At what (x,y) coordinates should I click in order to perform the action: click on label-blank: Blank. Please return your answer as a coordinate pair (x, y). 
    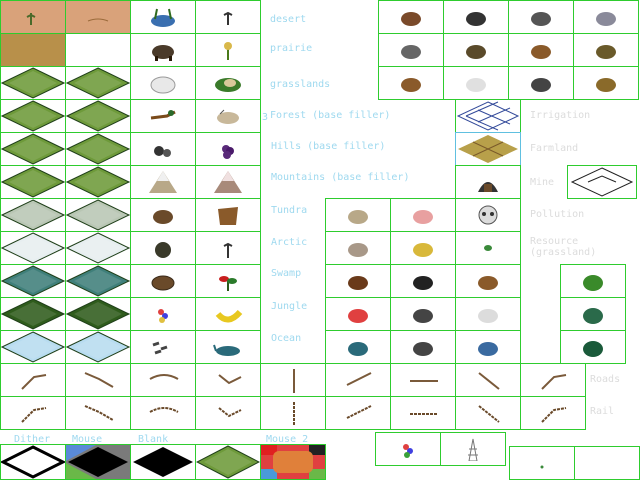
    Looking at the image, I should click on (153, 439).